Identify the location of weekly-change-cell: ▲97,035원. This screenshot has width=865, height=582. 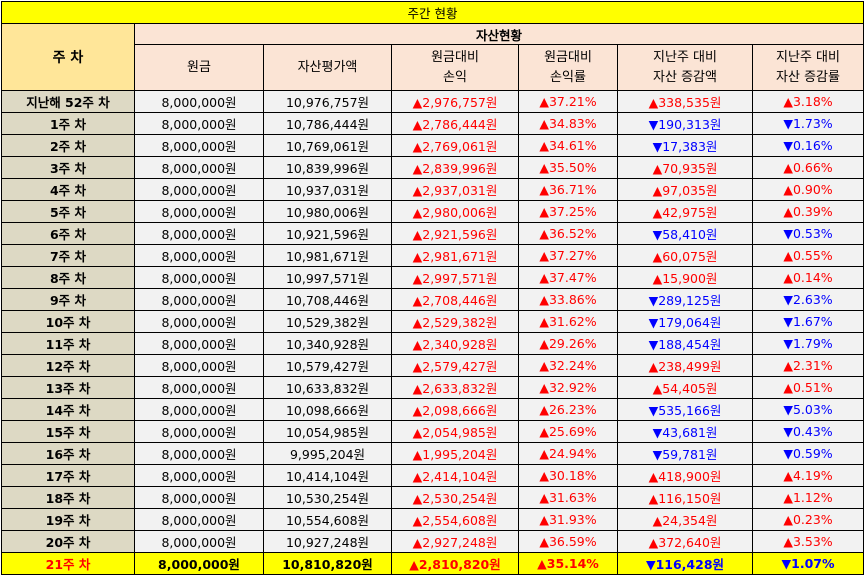
(685, 189).